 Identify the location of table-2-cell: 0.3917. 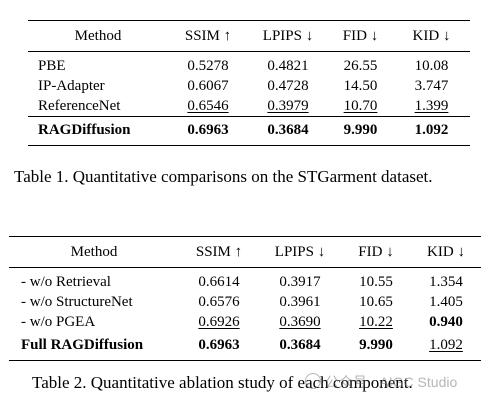
(300, 282).